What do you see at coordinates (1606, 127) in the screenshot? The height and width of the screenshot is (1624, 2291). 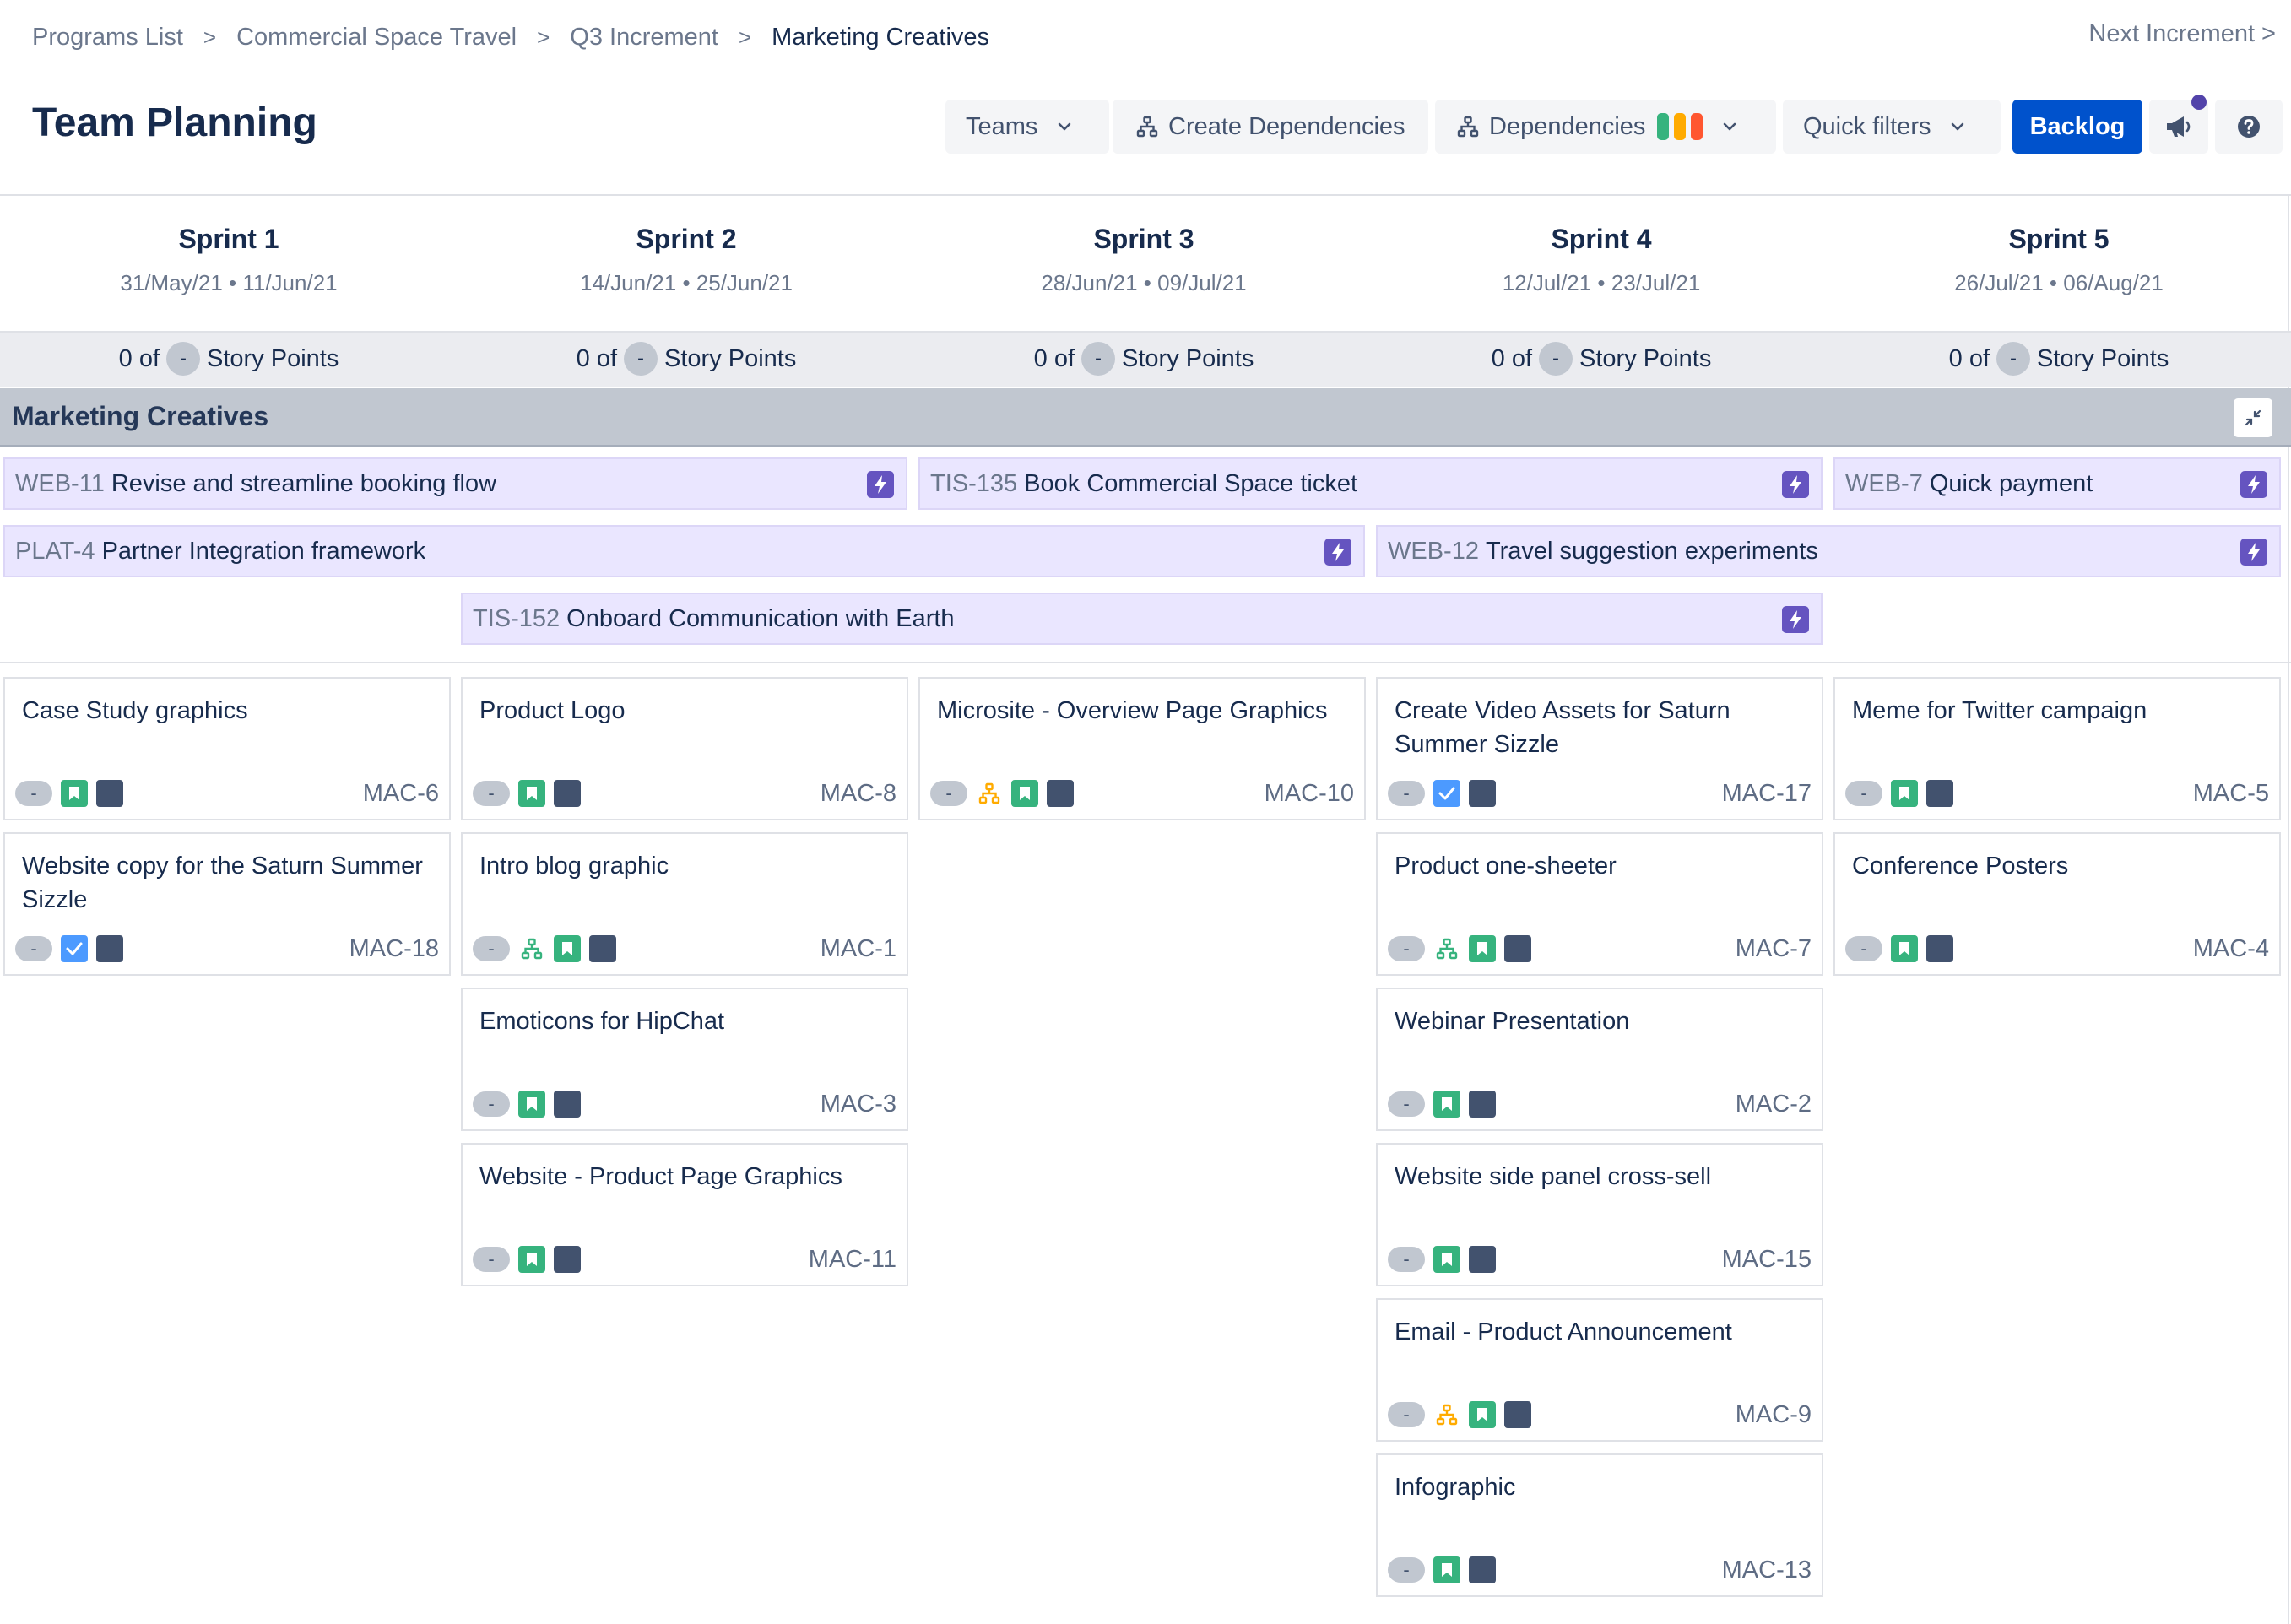 I see `dependencies-dropdown: Dependencies` at bounding box center [1606, 127].